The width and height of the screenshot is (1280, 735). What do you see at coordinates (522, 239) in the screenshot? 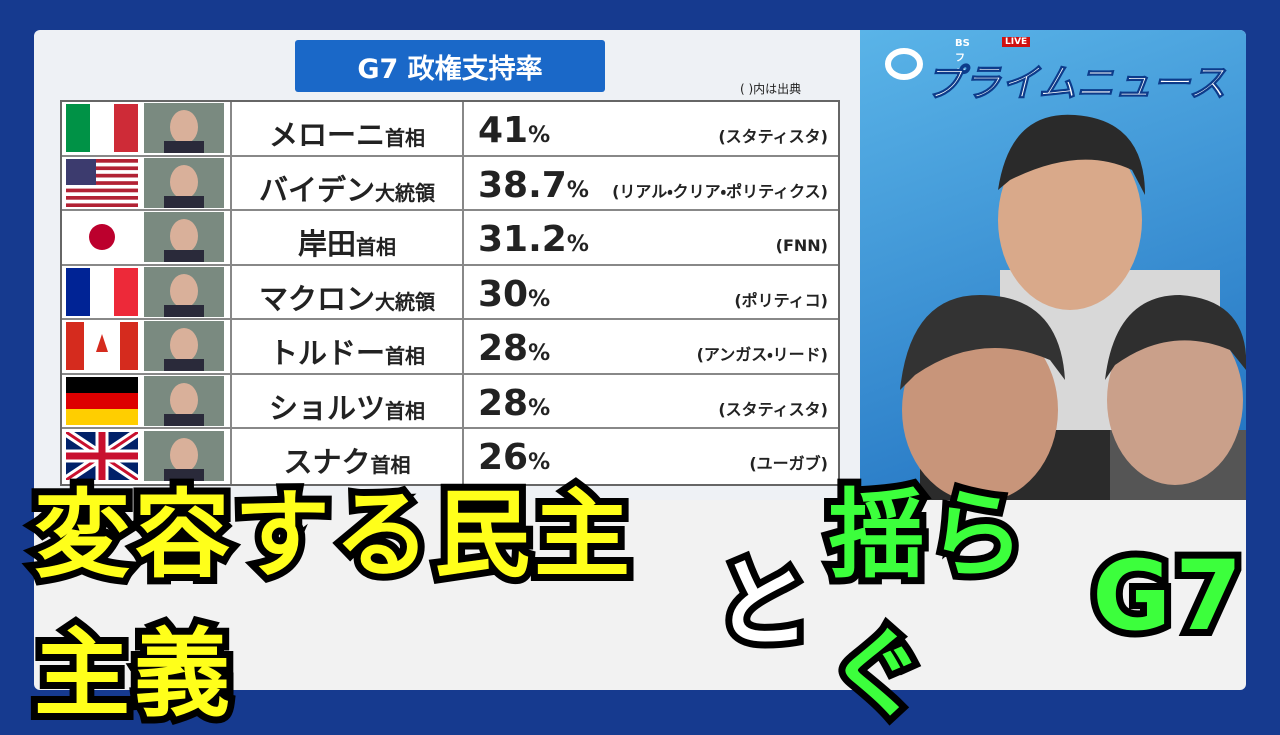
I see `approval-value: 31.2` at bounding box center [522, 239].